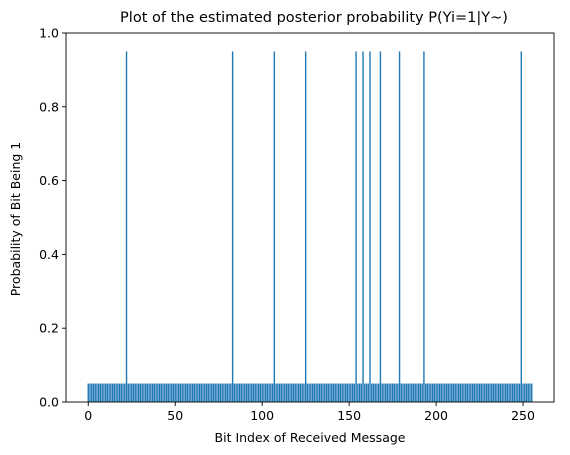 The width and height of the screenshot is (570, 455). I want to click on y-tick-label: 1.0, so click(49, 33).